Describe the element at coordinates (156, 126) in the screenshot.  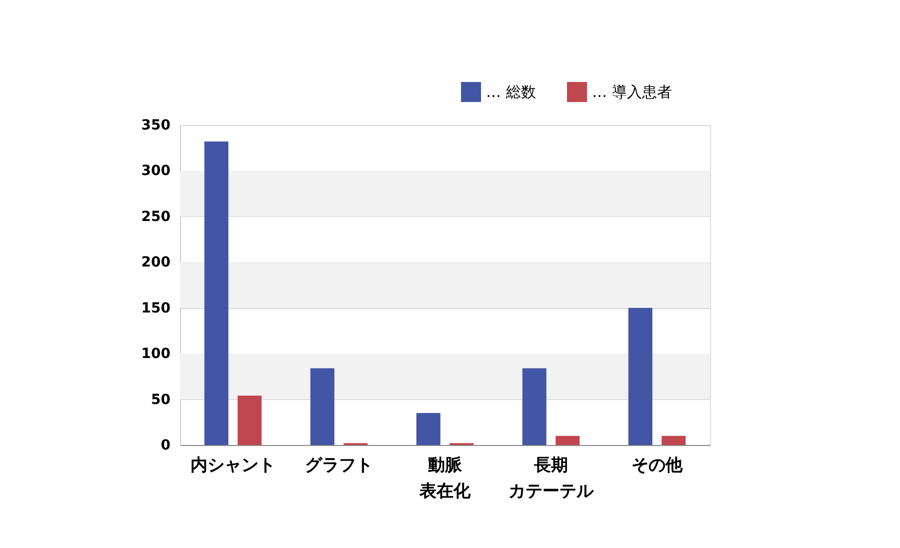
I see `y-tick-label: 350` at that location.